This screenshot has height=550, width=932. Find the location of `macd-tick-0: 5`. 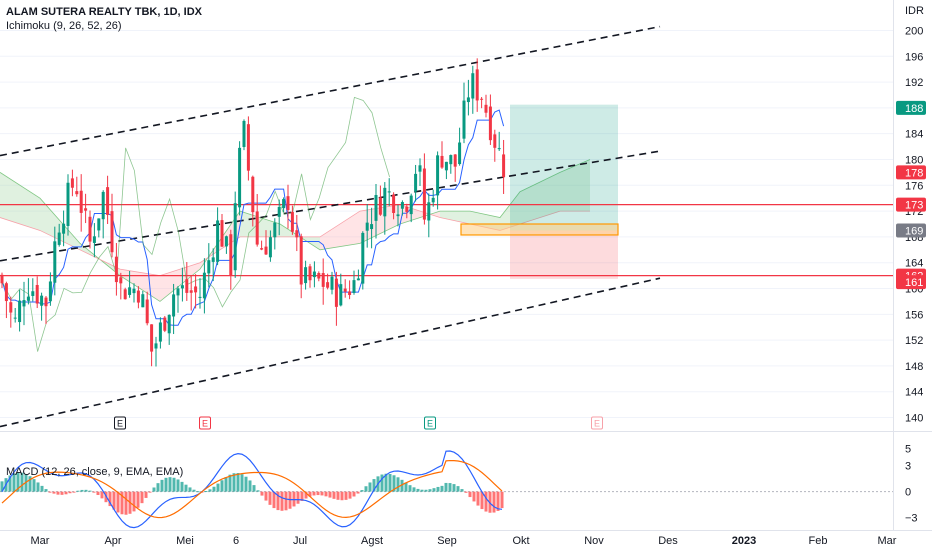

macd-tick-0: 5 is located at coordinates (908, 449).